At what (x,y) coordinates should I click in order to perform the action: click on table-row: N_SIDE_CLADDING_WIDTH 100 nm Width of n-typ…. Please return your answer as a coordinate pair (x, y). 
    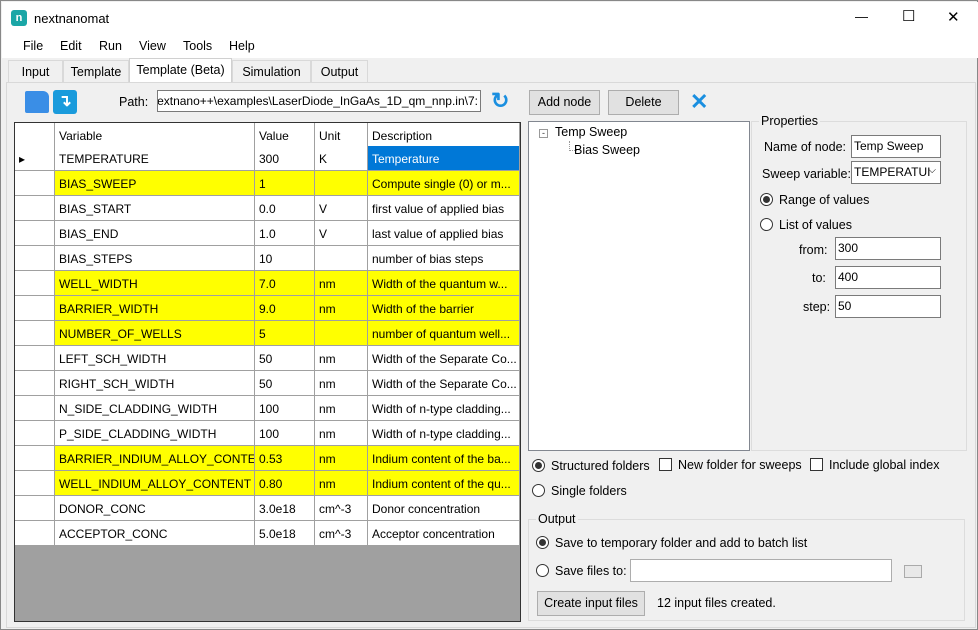
    Looking at the image, I should click on (267, 408).